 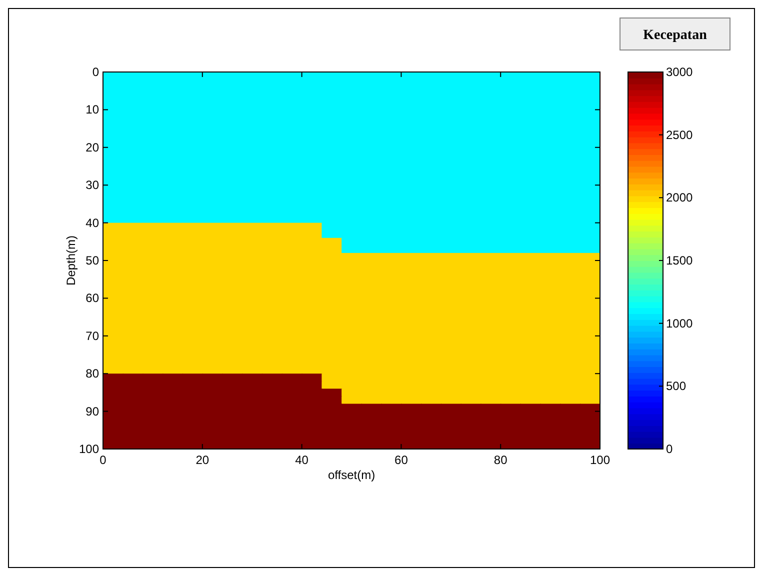 I want to click on x-axis-title: offset(m), so click(x=352, y=475).